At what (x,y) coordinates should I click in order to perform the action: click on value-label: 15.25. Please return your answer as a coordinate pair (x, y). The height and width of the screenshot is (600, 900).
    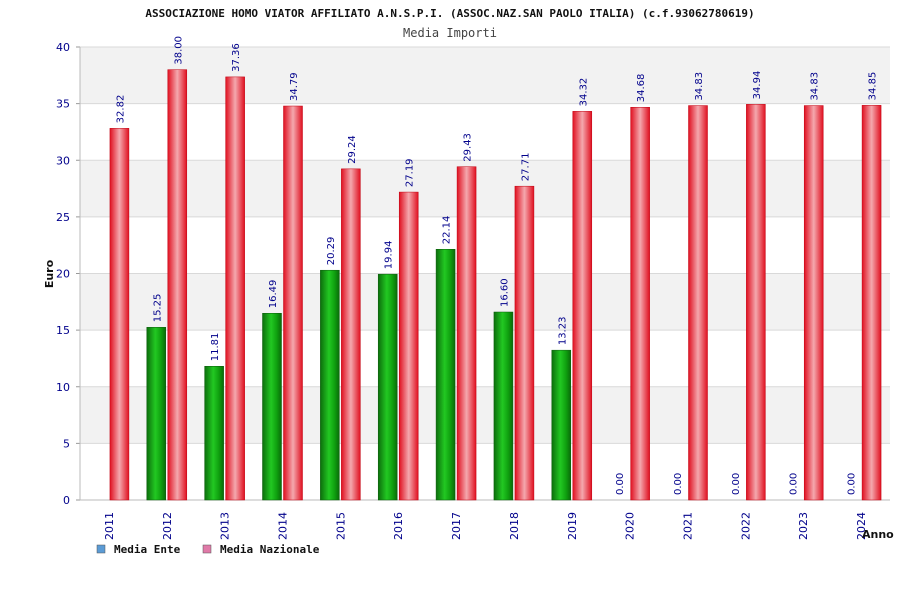
    Looking at the image, I should click on (157, 308).